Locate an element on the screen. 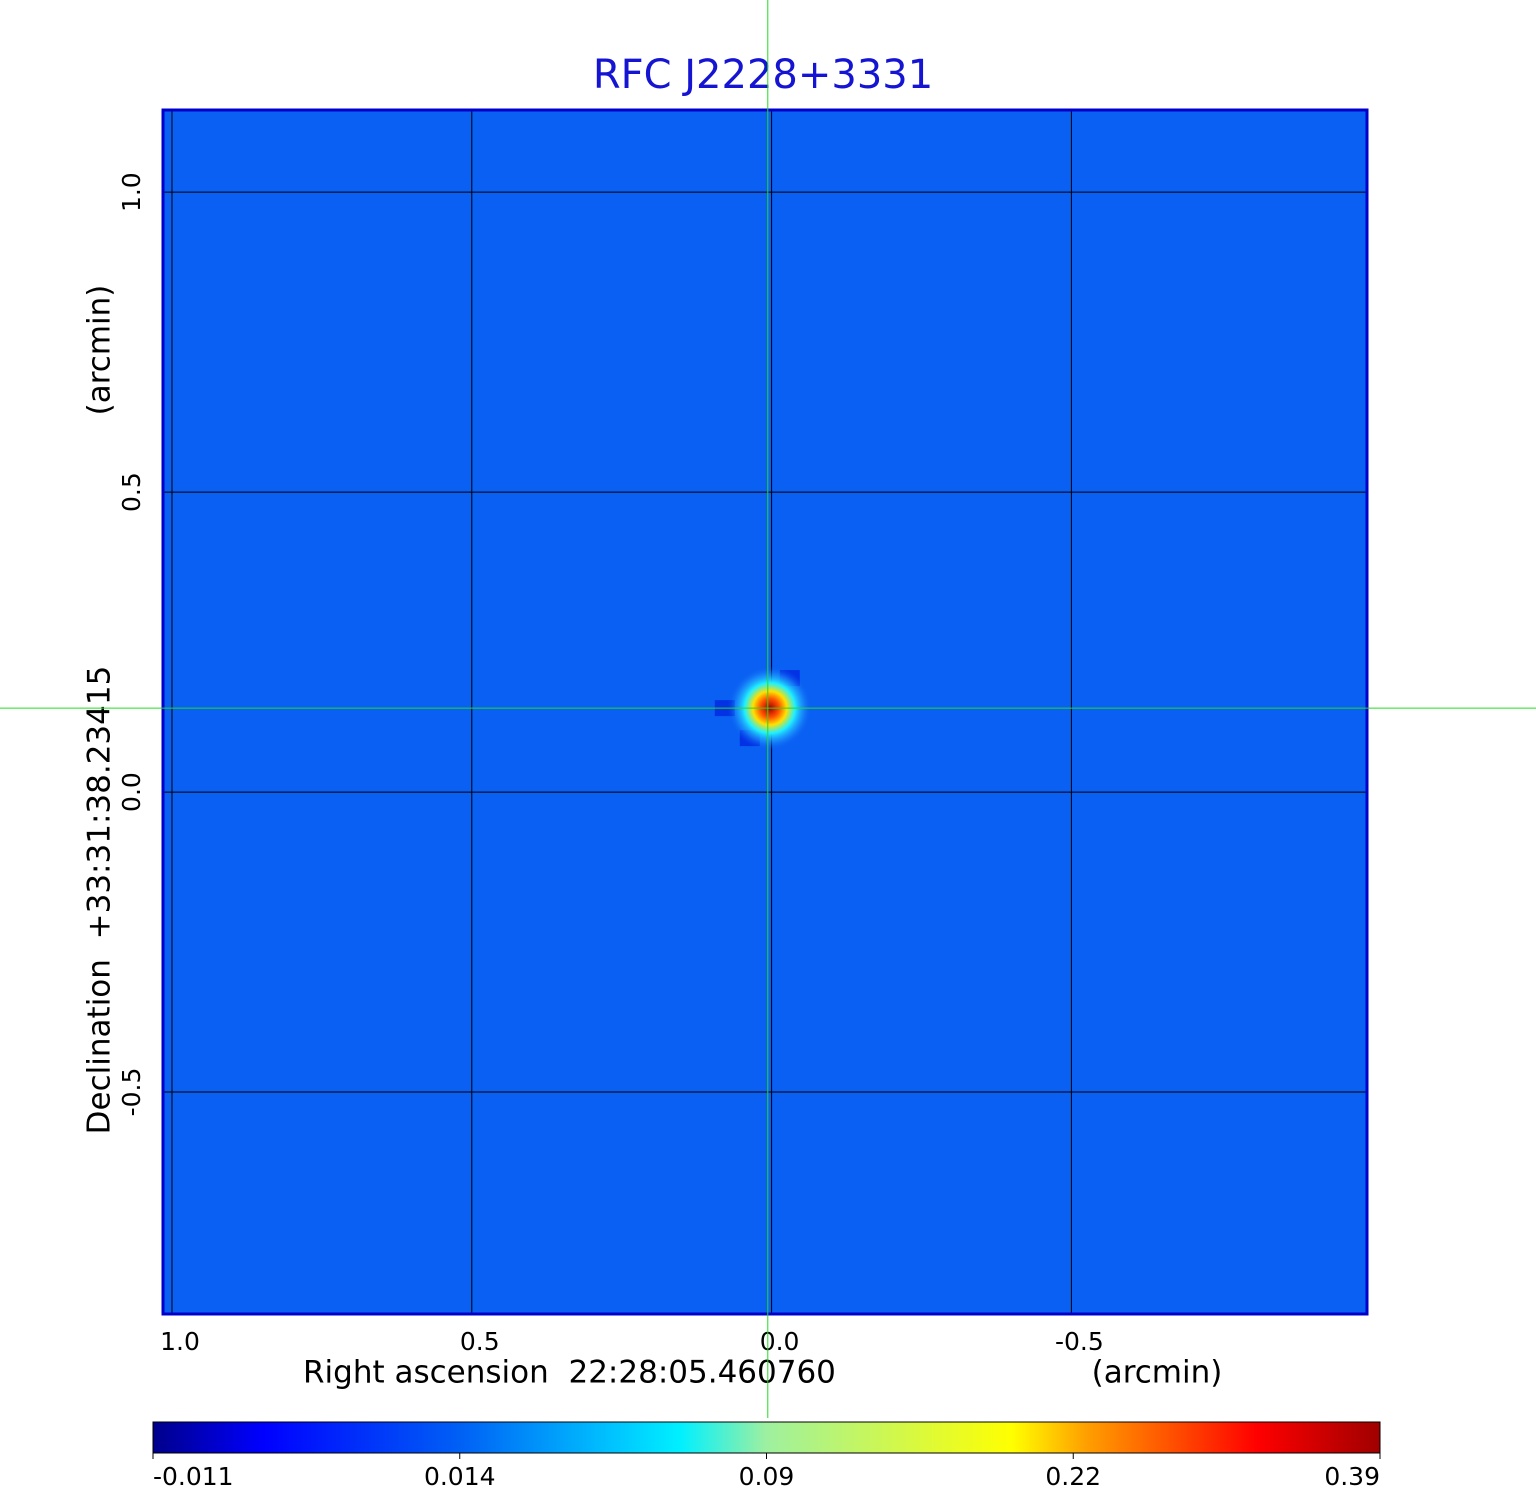  x-axis-label: Right ascension 22:28:05.460760 is located at coordinates (569, 1373).